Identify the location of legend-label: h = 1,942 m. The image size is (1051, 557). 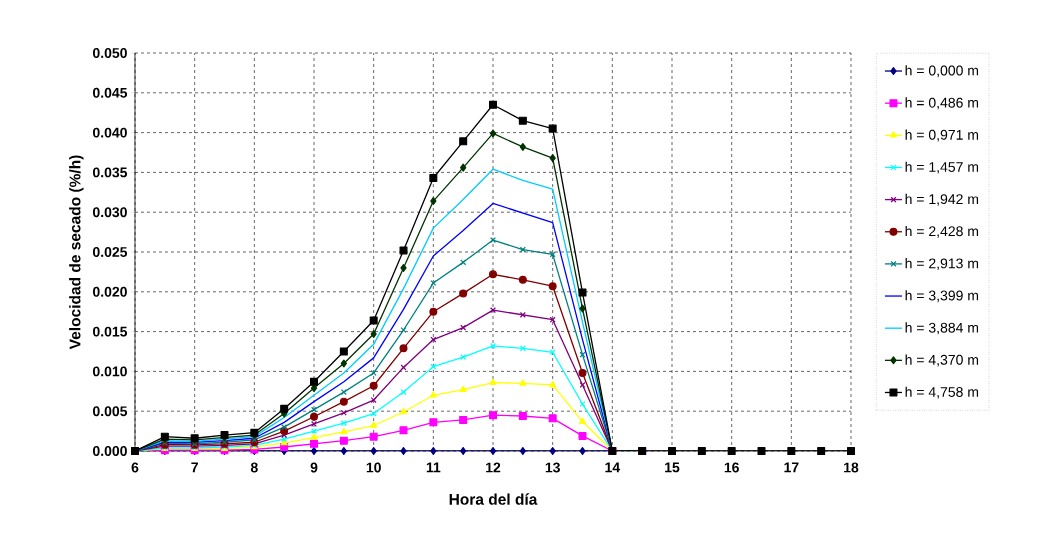
(942, 199).